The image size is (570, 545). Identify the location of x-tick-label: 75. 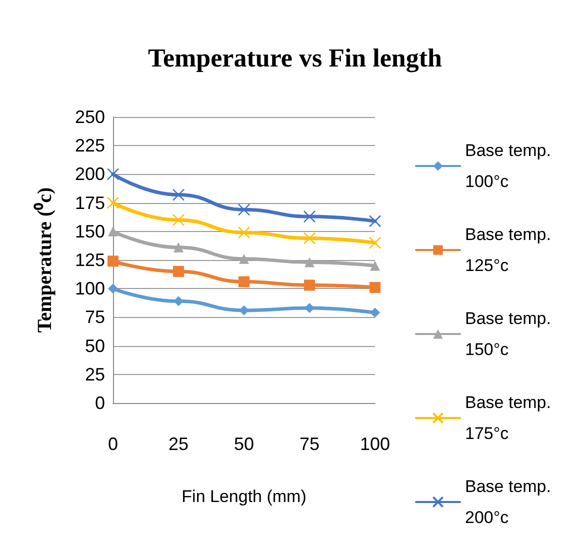
(309, 444).